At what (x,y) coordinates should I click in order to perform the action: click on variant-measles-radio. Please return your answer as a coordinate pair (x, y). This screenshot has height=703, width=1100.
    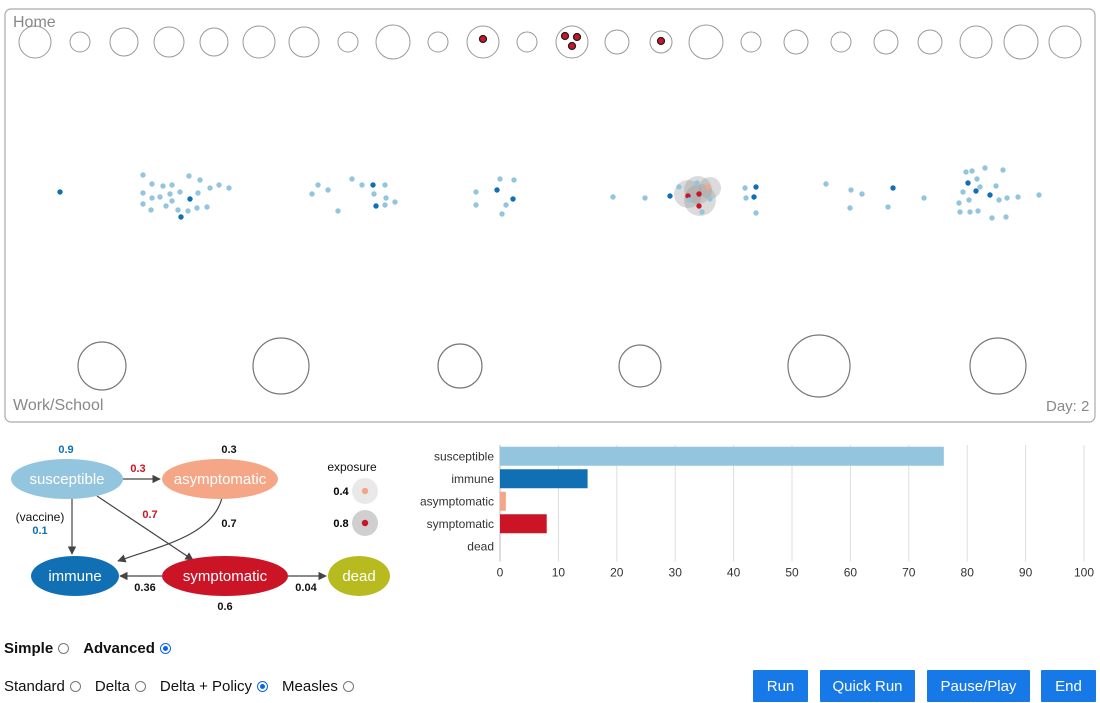
    Looking at the image, I should click on (348, 686).